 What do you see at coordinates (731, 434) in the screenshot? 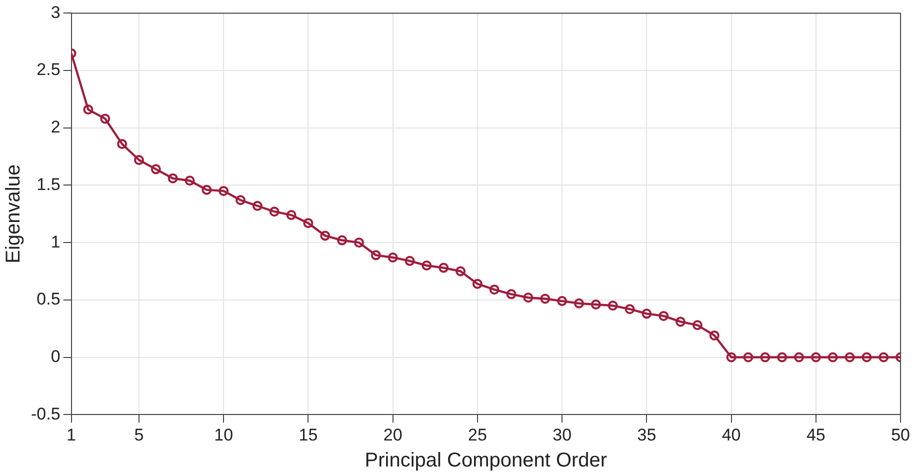
I see `x-tick-label: 40` at bounding box center [731, 434].